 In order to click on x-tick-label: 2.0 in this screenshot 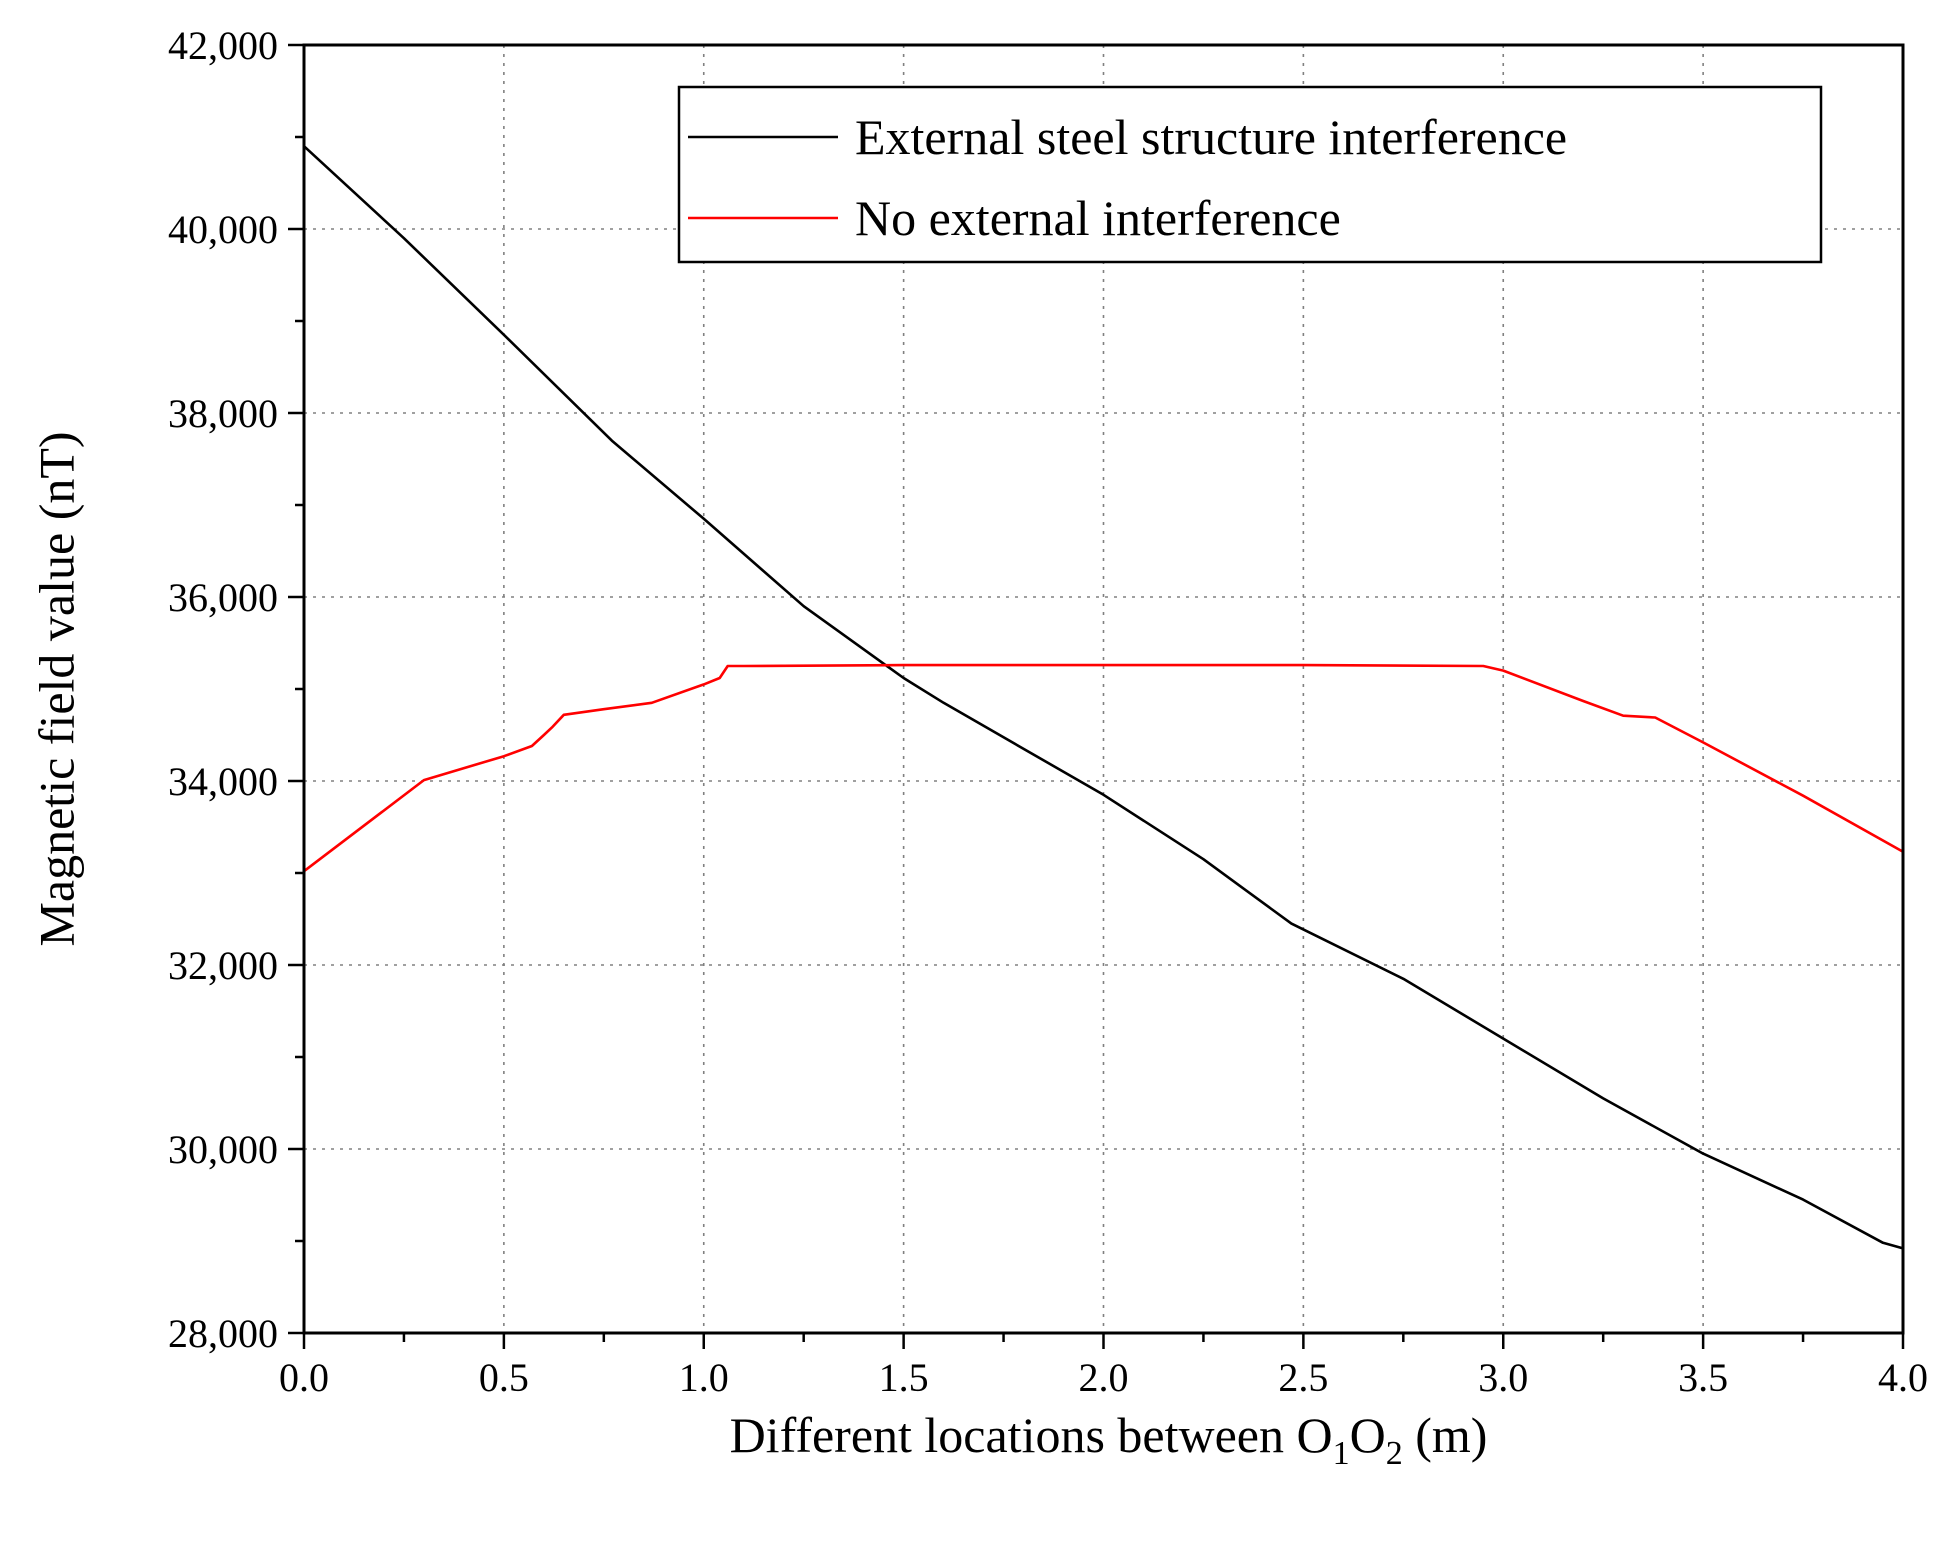, I will do `click(1104, 1377)`.